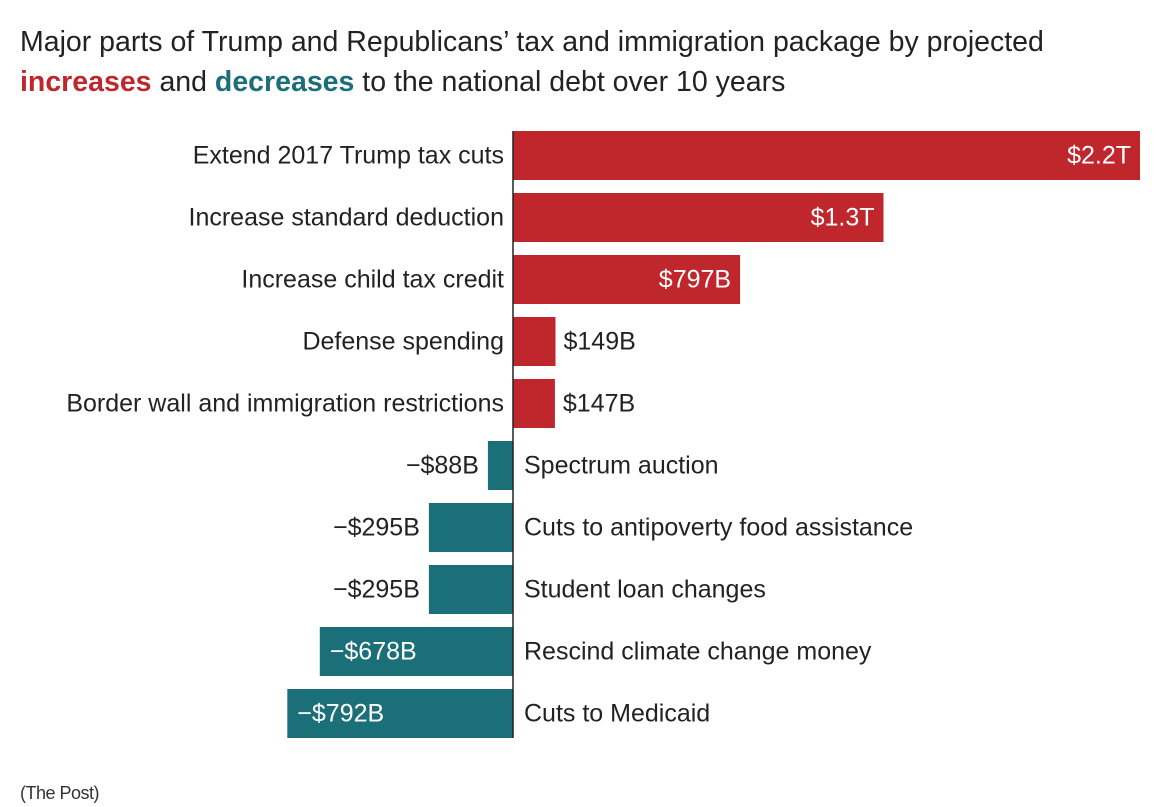  What do you see at coordinates (645, 590) in the screenshot?
I see `category-label: Student loan changes` at bounding box center [645, 590].